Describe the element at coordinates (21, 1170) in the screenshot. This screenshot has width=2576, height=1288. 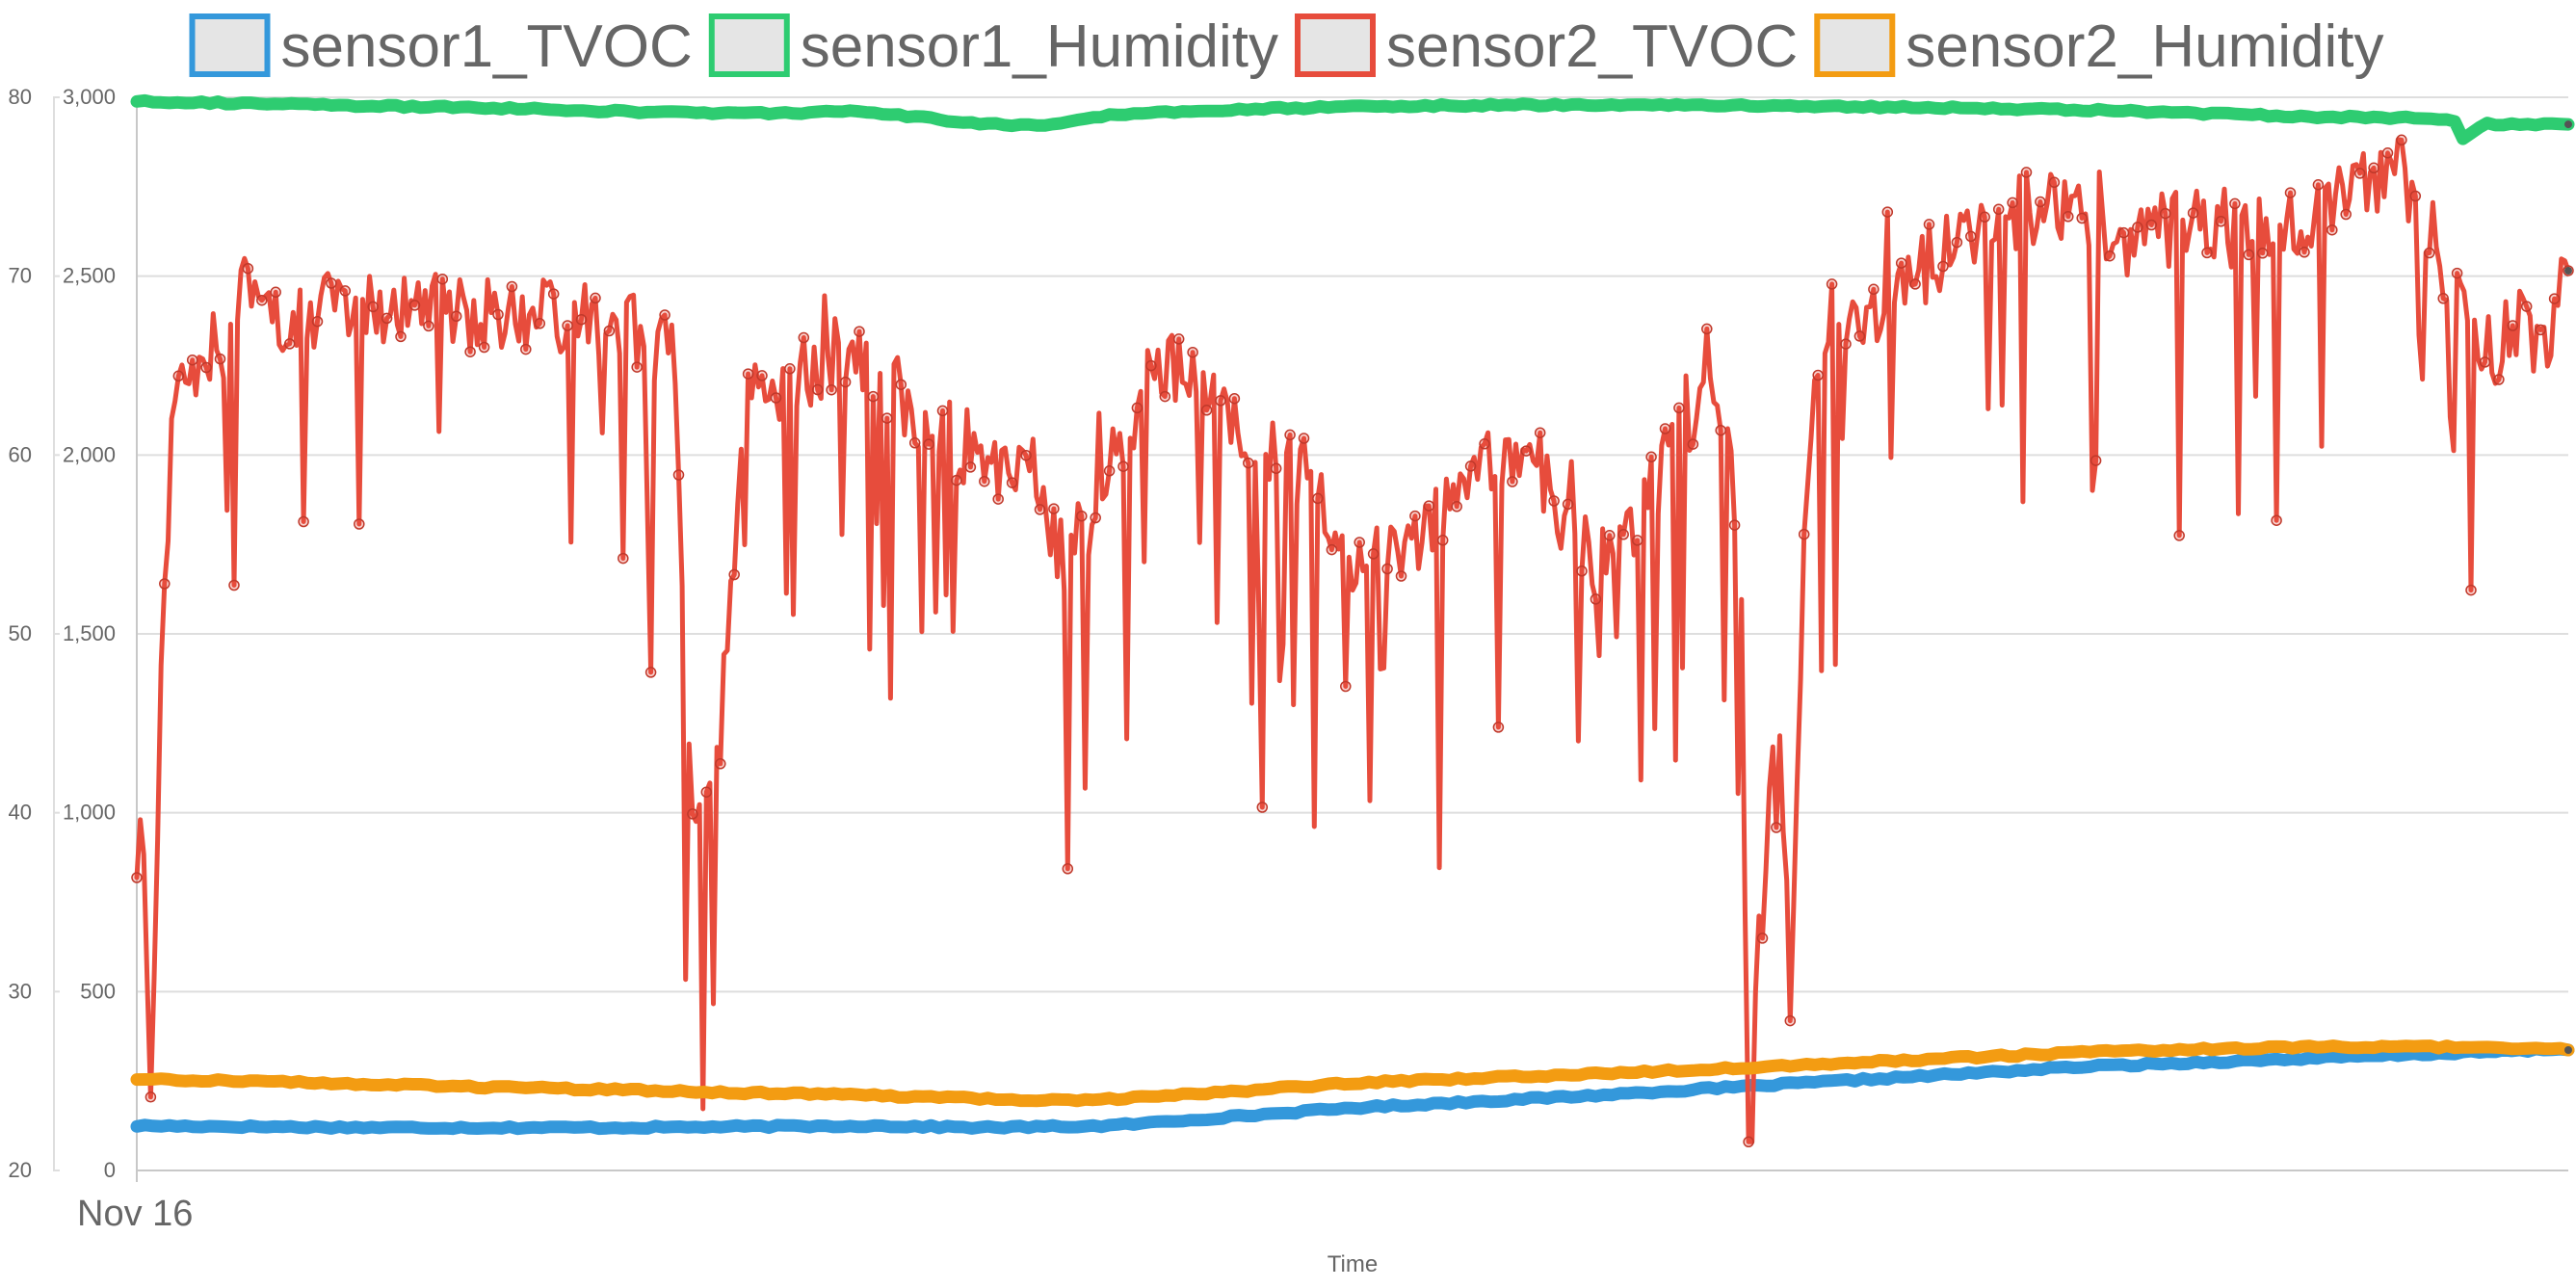
I see `left-tick-label: 20` at that location.